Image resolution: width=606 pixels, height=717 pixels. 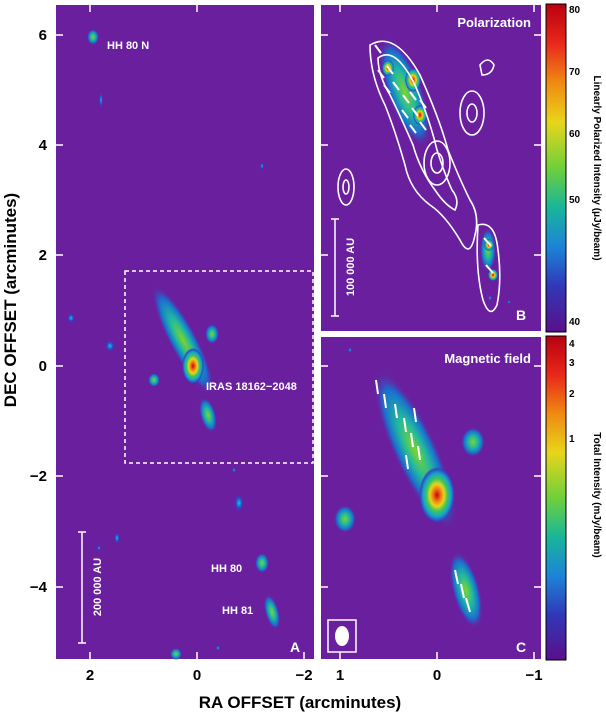 What do you see at coordinates (533, 675) in the screenshot?
I see `xtick-c-m1: −1` at bounding box center [533, 675].